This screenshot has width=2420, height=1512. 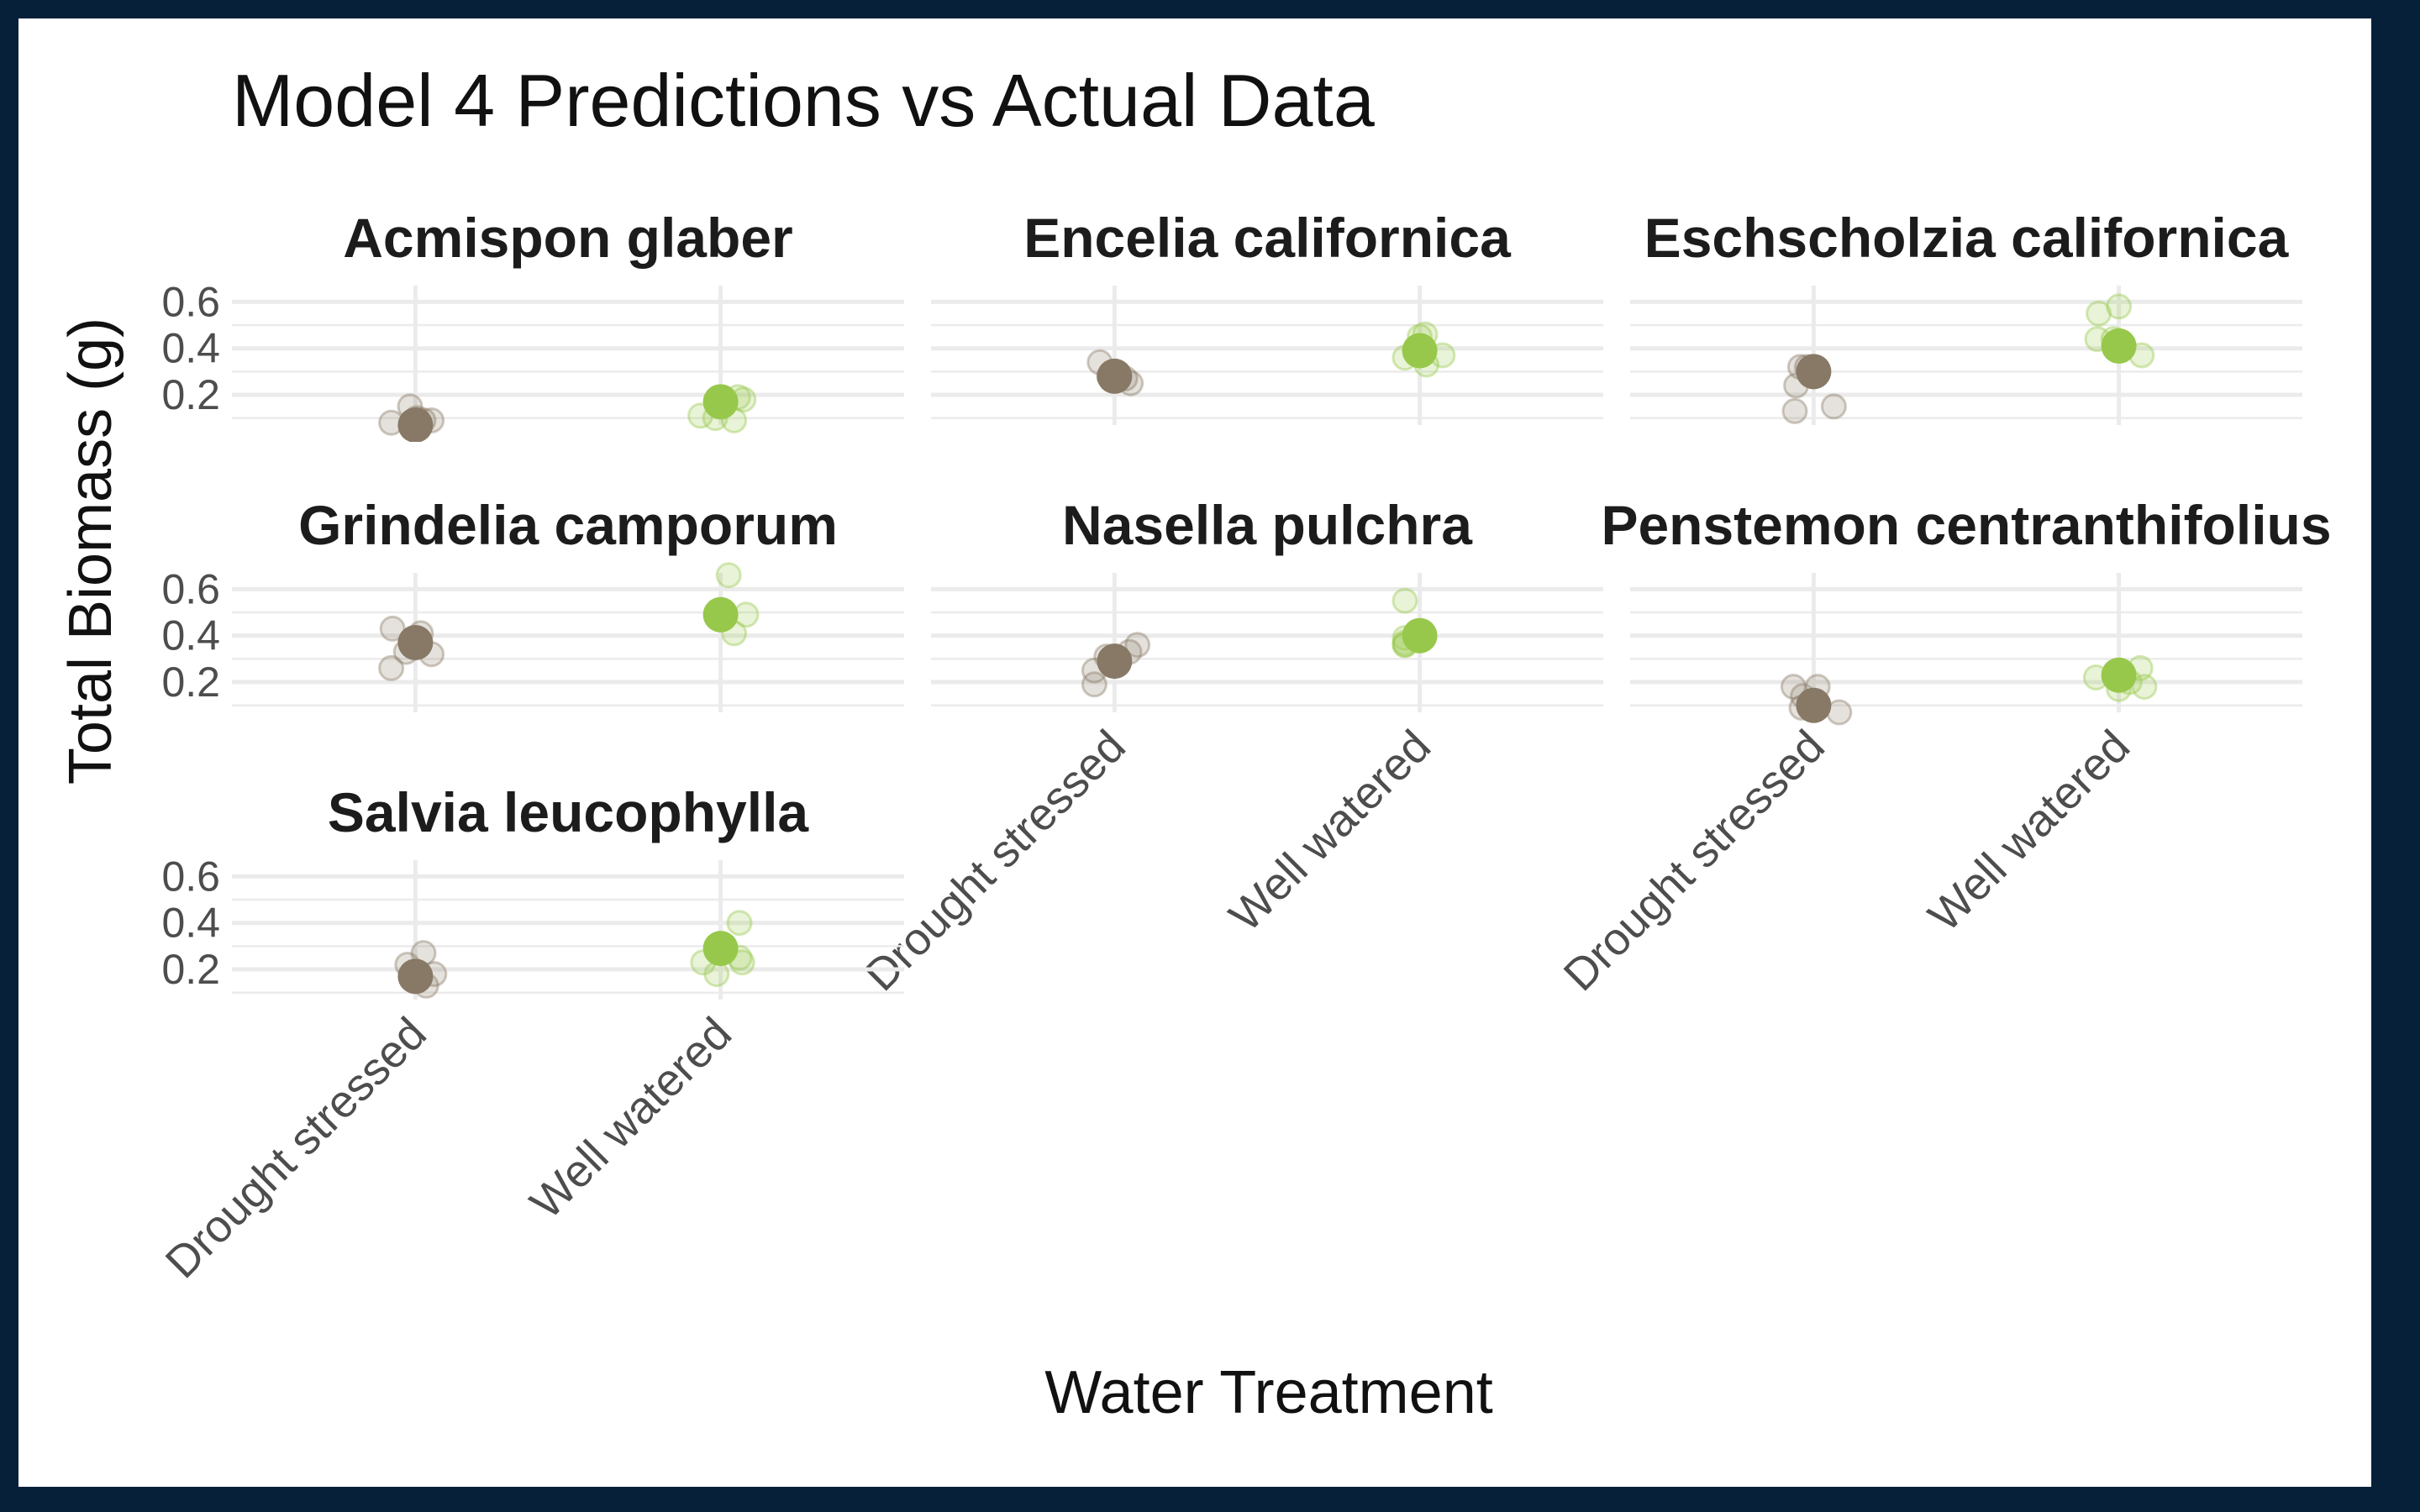 What do you see at coordinates (532, 324) in the screenshot?
I see `facet-panel-acmispon-glaber: Acmispon glaber 0.20.40.6` at bounding box center [532, 324].